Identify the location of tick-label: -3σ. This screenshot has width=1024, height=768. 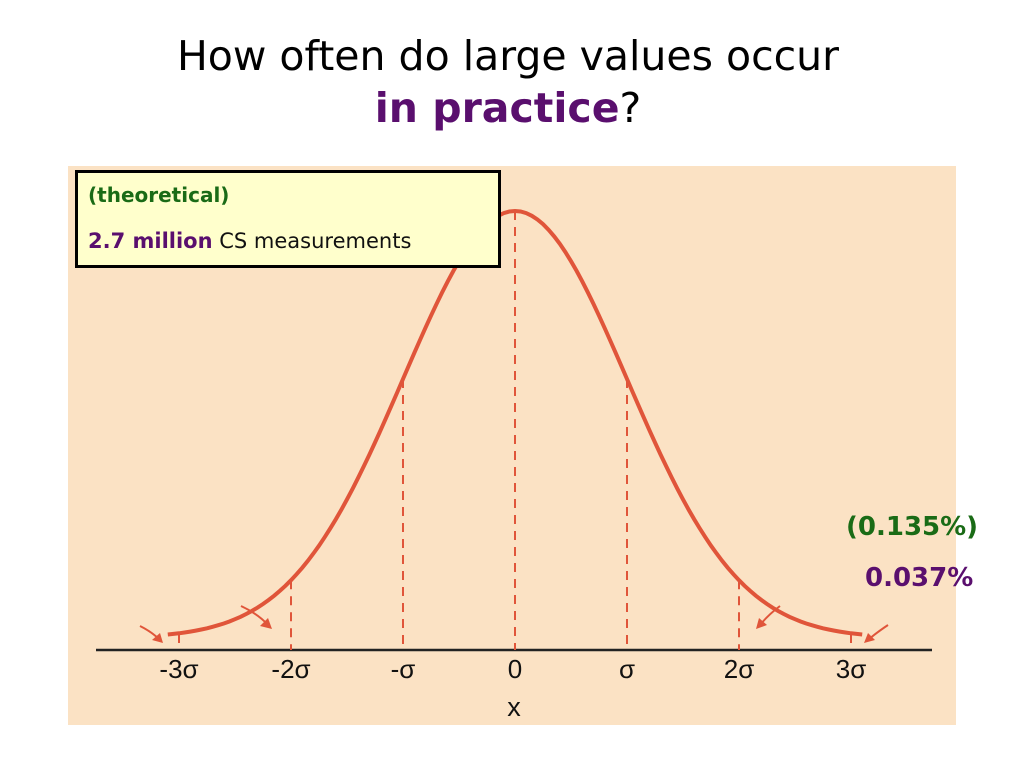
(178, 669).